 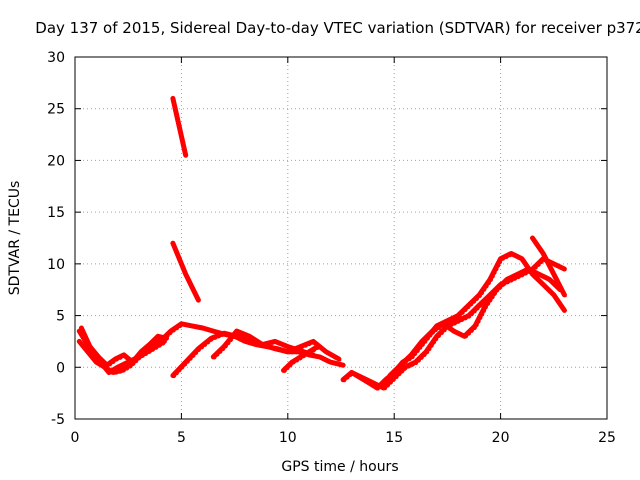 I want to click on x-tick-label: 0, so click(x=75, y=438).